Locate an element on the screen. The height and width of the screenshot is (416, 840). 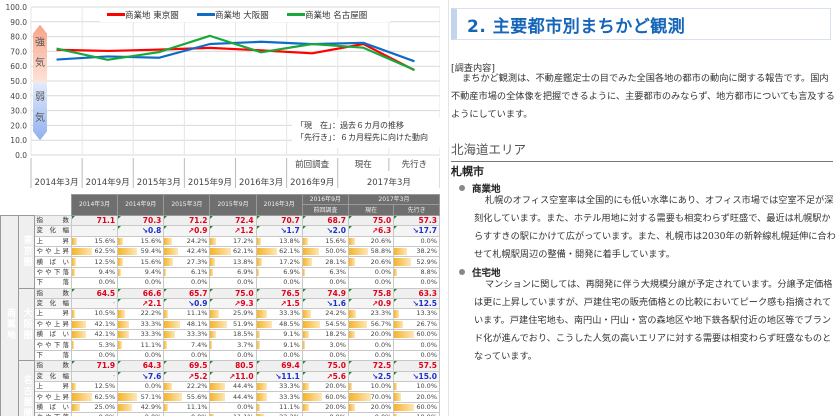
row-label: 横ばい is located at coordinates (52, 262).